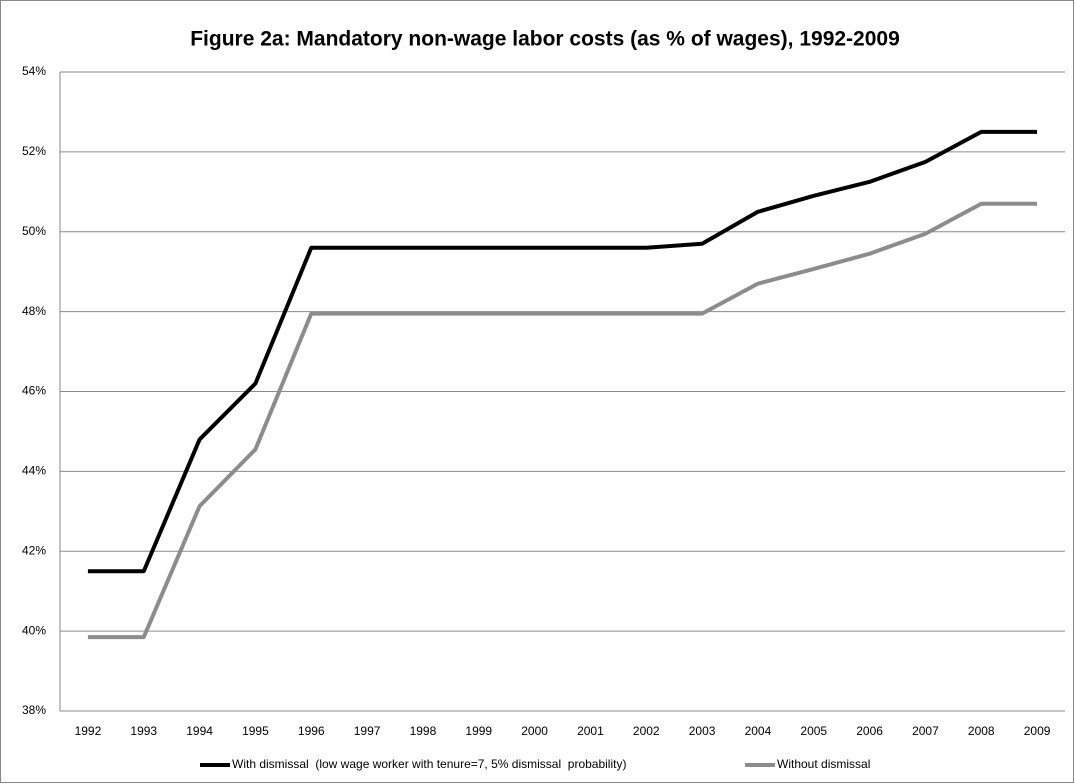 The height and width of the screenshot is (784, 1075). Describe the element at coordinates (981, 731) in the screenshot. I see `x-tick-label: 2008` at that location.